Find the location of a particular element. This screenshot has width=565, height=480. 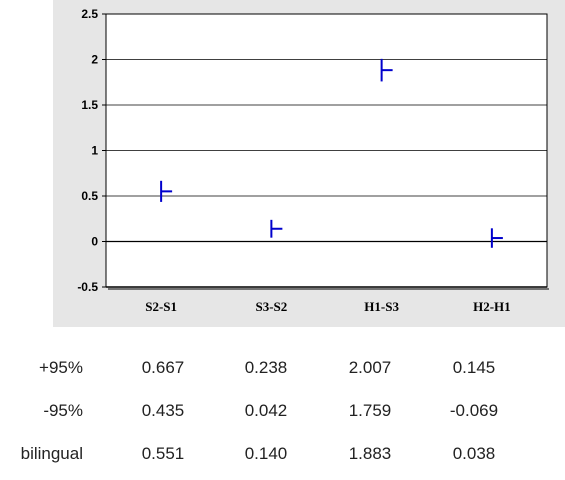

table-cell: 0.435 is located at coordinates (163, 410).